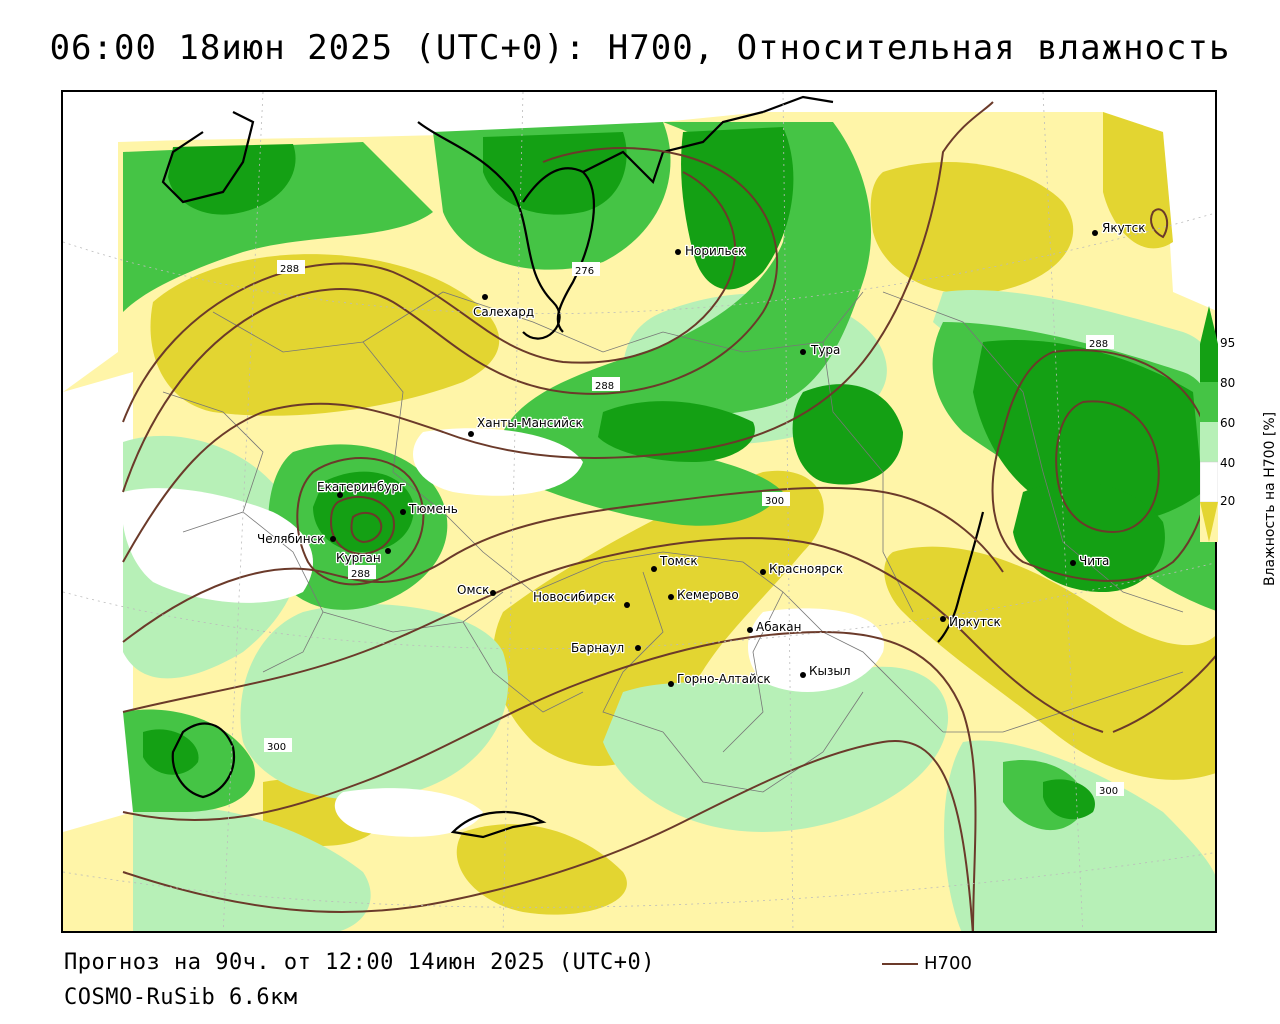 This screenshot has height=1024, width=1280. I want to click on city-tura: Тура, so click(825, 350).